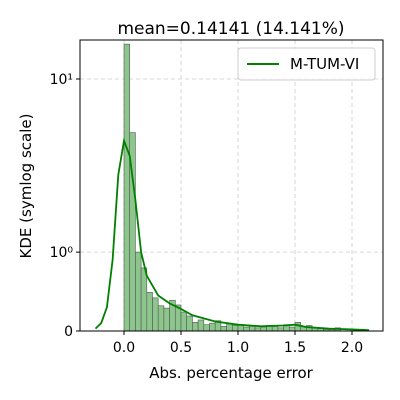 The width and height of the screenshot is (400, 400). What do you see at coordinates (230, 29) in the screenshot?
I see `chart-title: mean=0.14141 (14.141%)` at bounding box center [230, 29].